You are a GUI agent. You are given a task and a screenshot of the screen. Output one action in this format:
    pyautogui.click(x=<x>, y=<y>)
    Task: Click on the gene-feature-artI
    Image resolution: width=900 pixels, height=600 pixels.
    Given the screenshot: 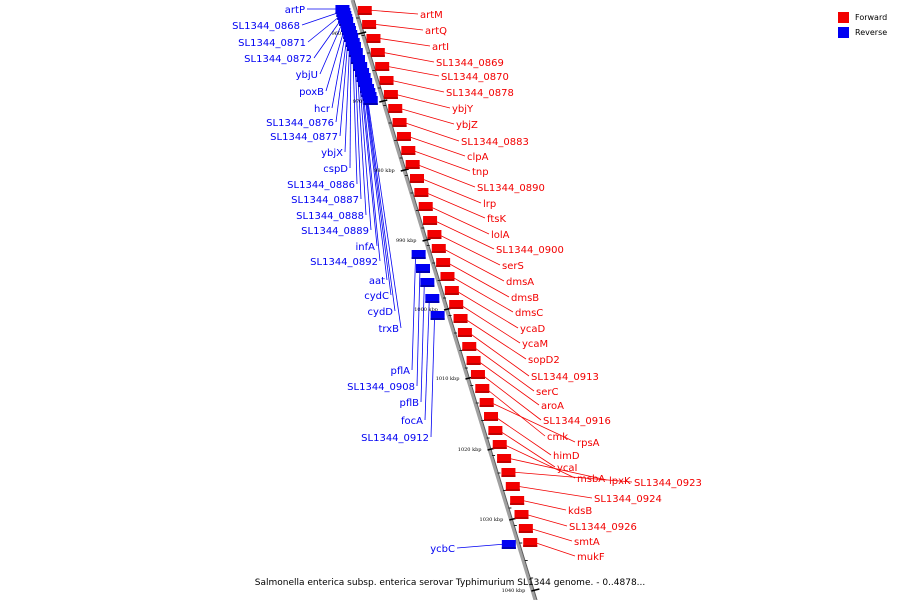 What is the action you would take?
    pyautogui.click(x=373, y=38)
    